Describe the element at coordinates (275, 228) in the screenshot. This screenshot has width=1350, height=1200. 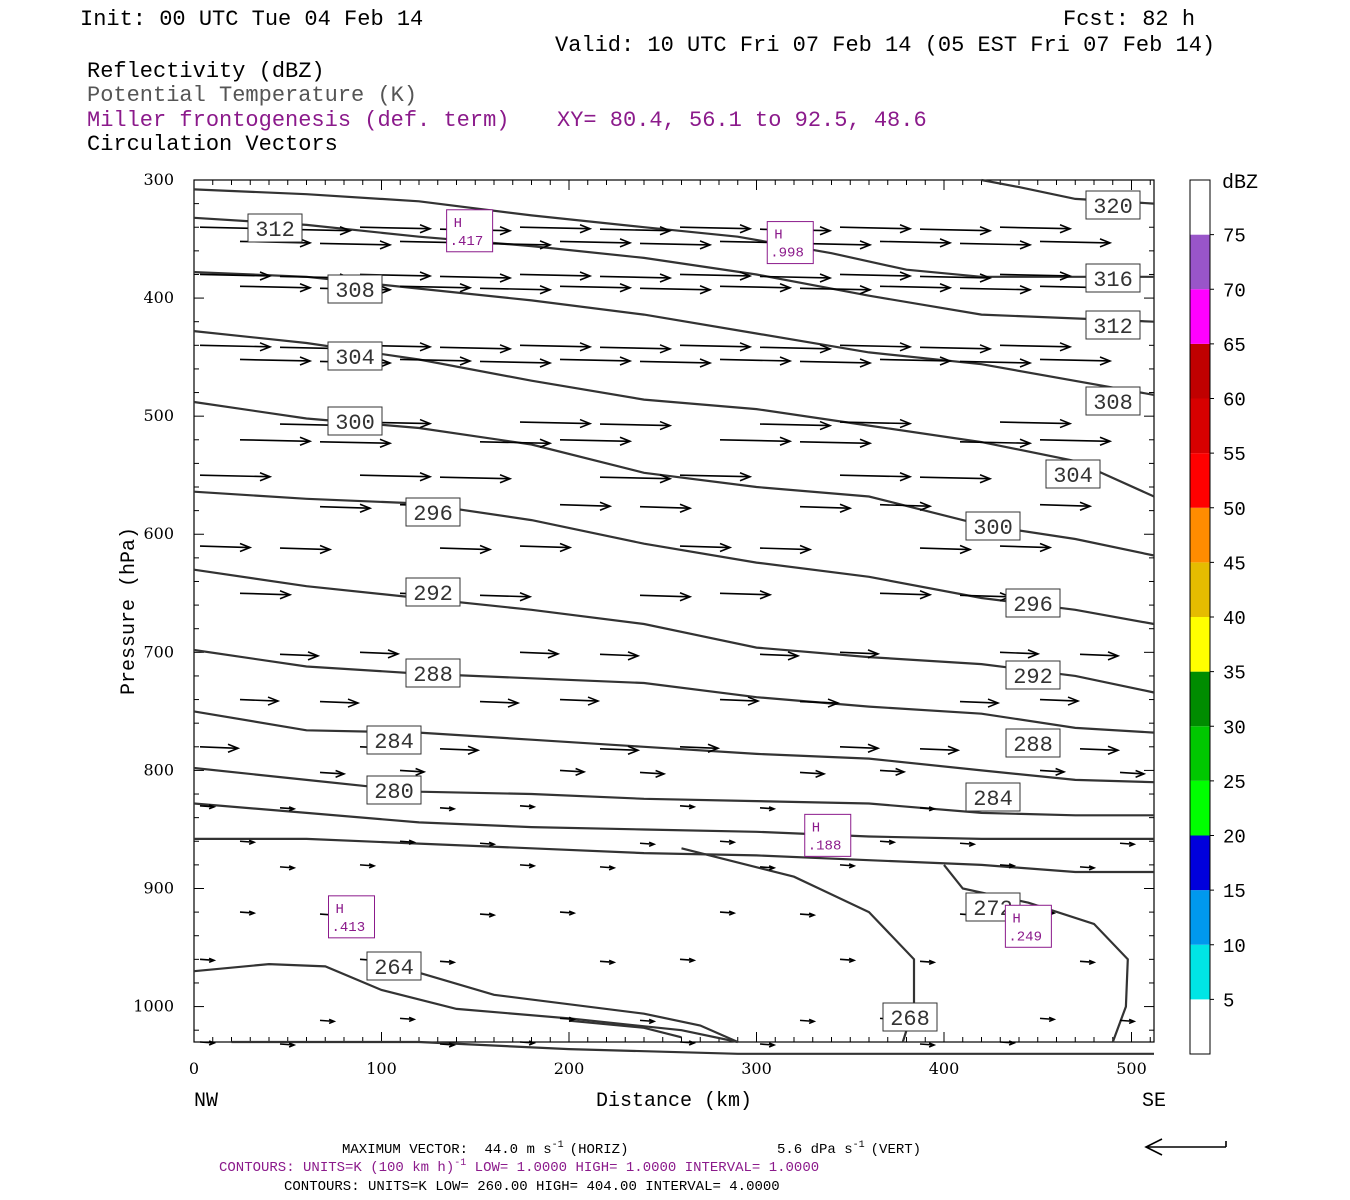
I see `contour-label-312: 312` at that location.